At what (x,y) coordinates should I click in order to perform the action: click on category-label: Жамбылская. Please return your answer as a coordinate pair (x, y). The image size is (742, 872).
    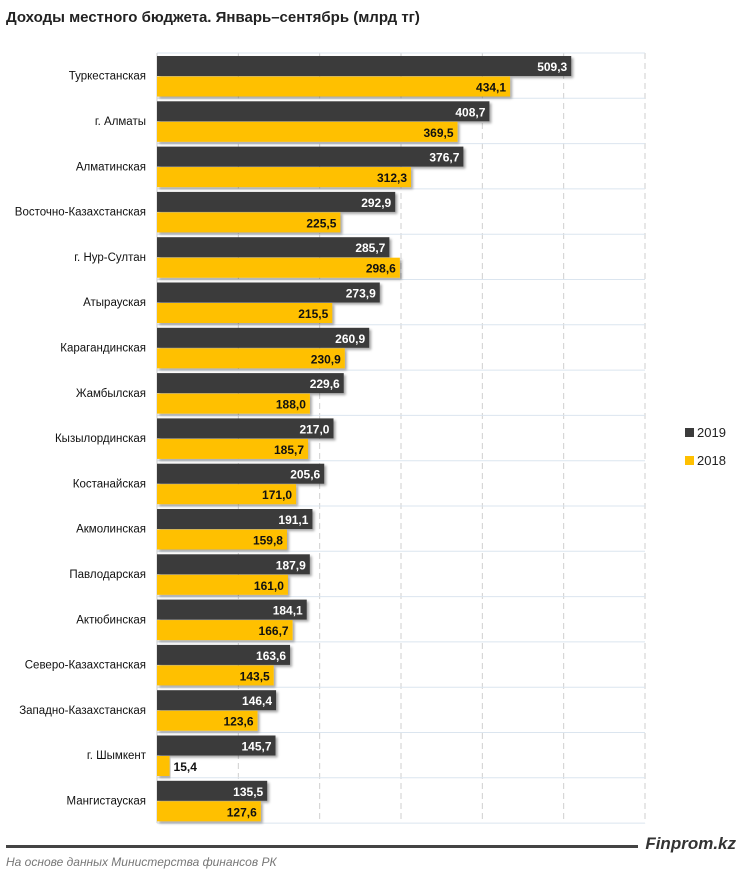
    Looking at the image, I should click on (111, 394).